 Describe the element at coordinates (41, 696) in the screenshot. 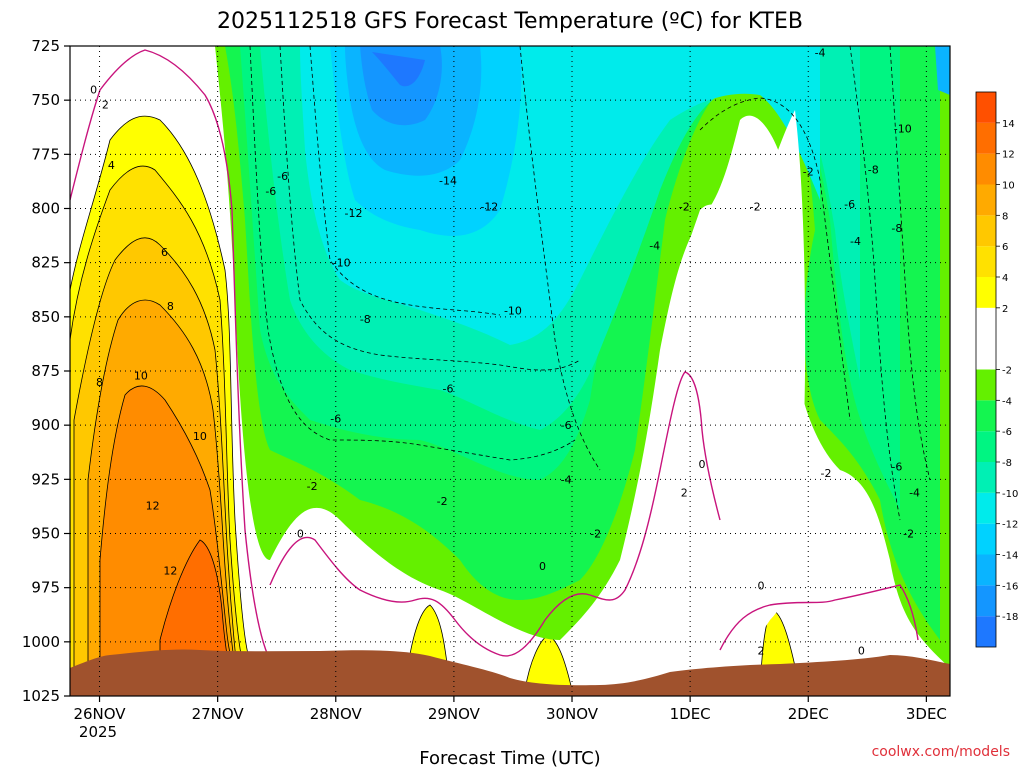

I see `y-tick-label: 1025` at that location.